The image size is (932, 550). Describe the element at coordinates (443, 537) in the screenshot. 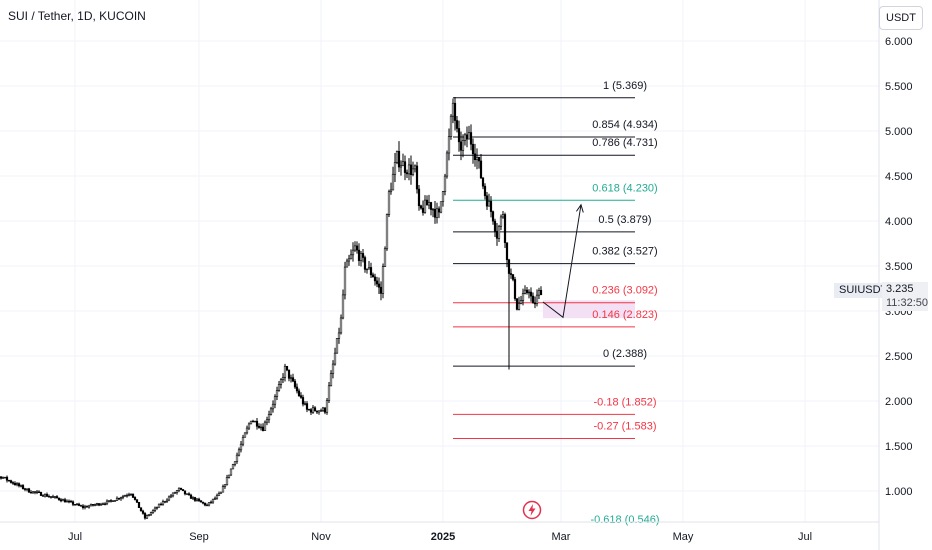

I see `x-tick-label: 2025` at that location.